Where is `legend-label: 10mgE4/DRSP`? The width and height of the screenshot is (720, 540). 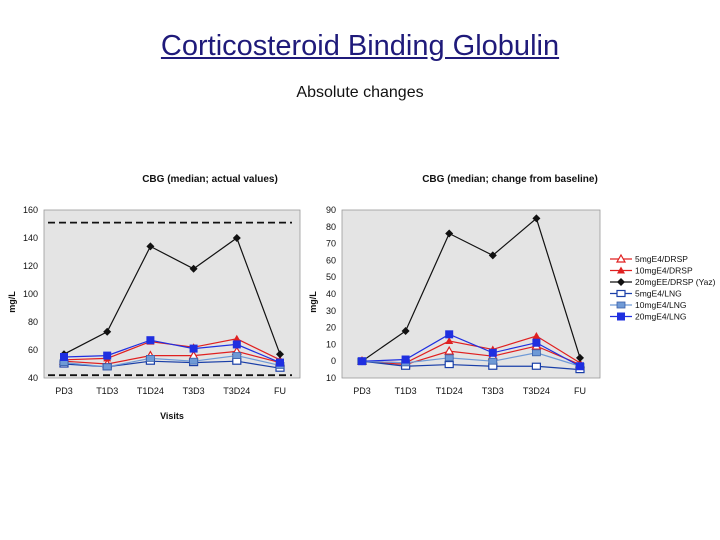
legend-label: 10mgE4/DRSP is located at coordinates (664, 271).